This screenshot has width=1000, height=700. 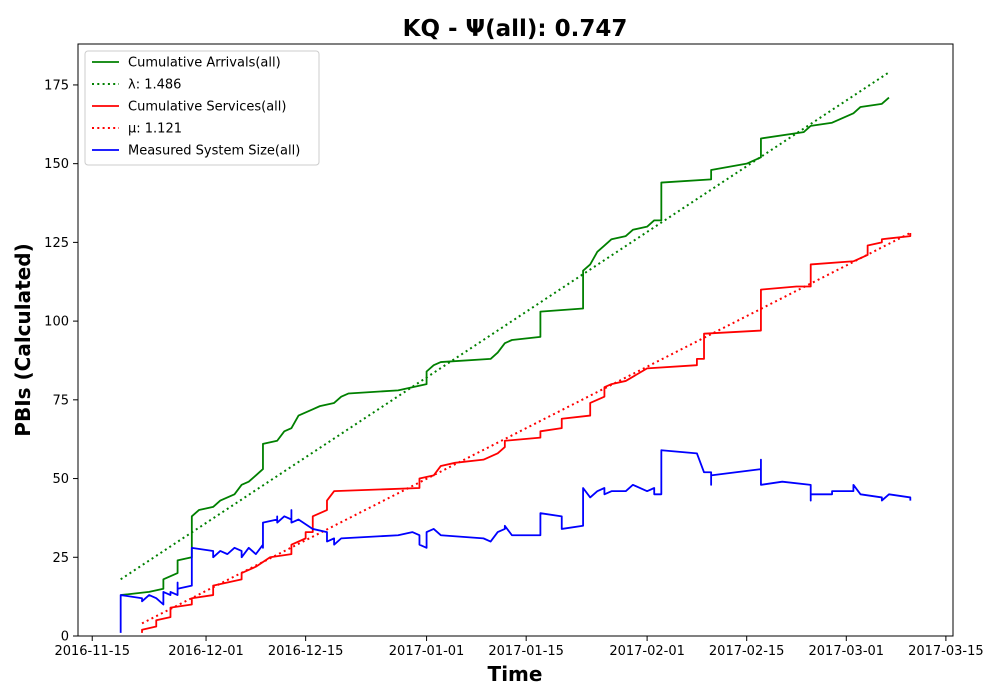 I want to click on y-tick-label: 75, so click(x=60, y=400).